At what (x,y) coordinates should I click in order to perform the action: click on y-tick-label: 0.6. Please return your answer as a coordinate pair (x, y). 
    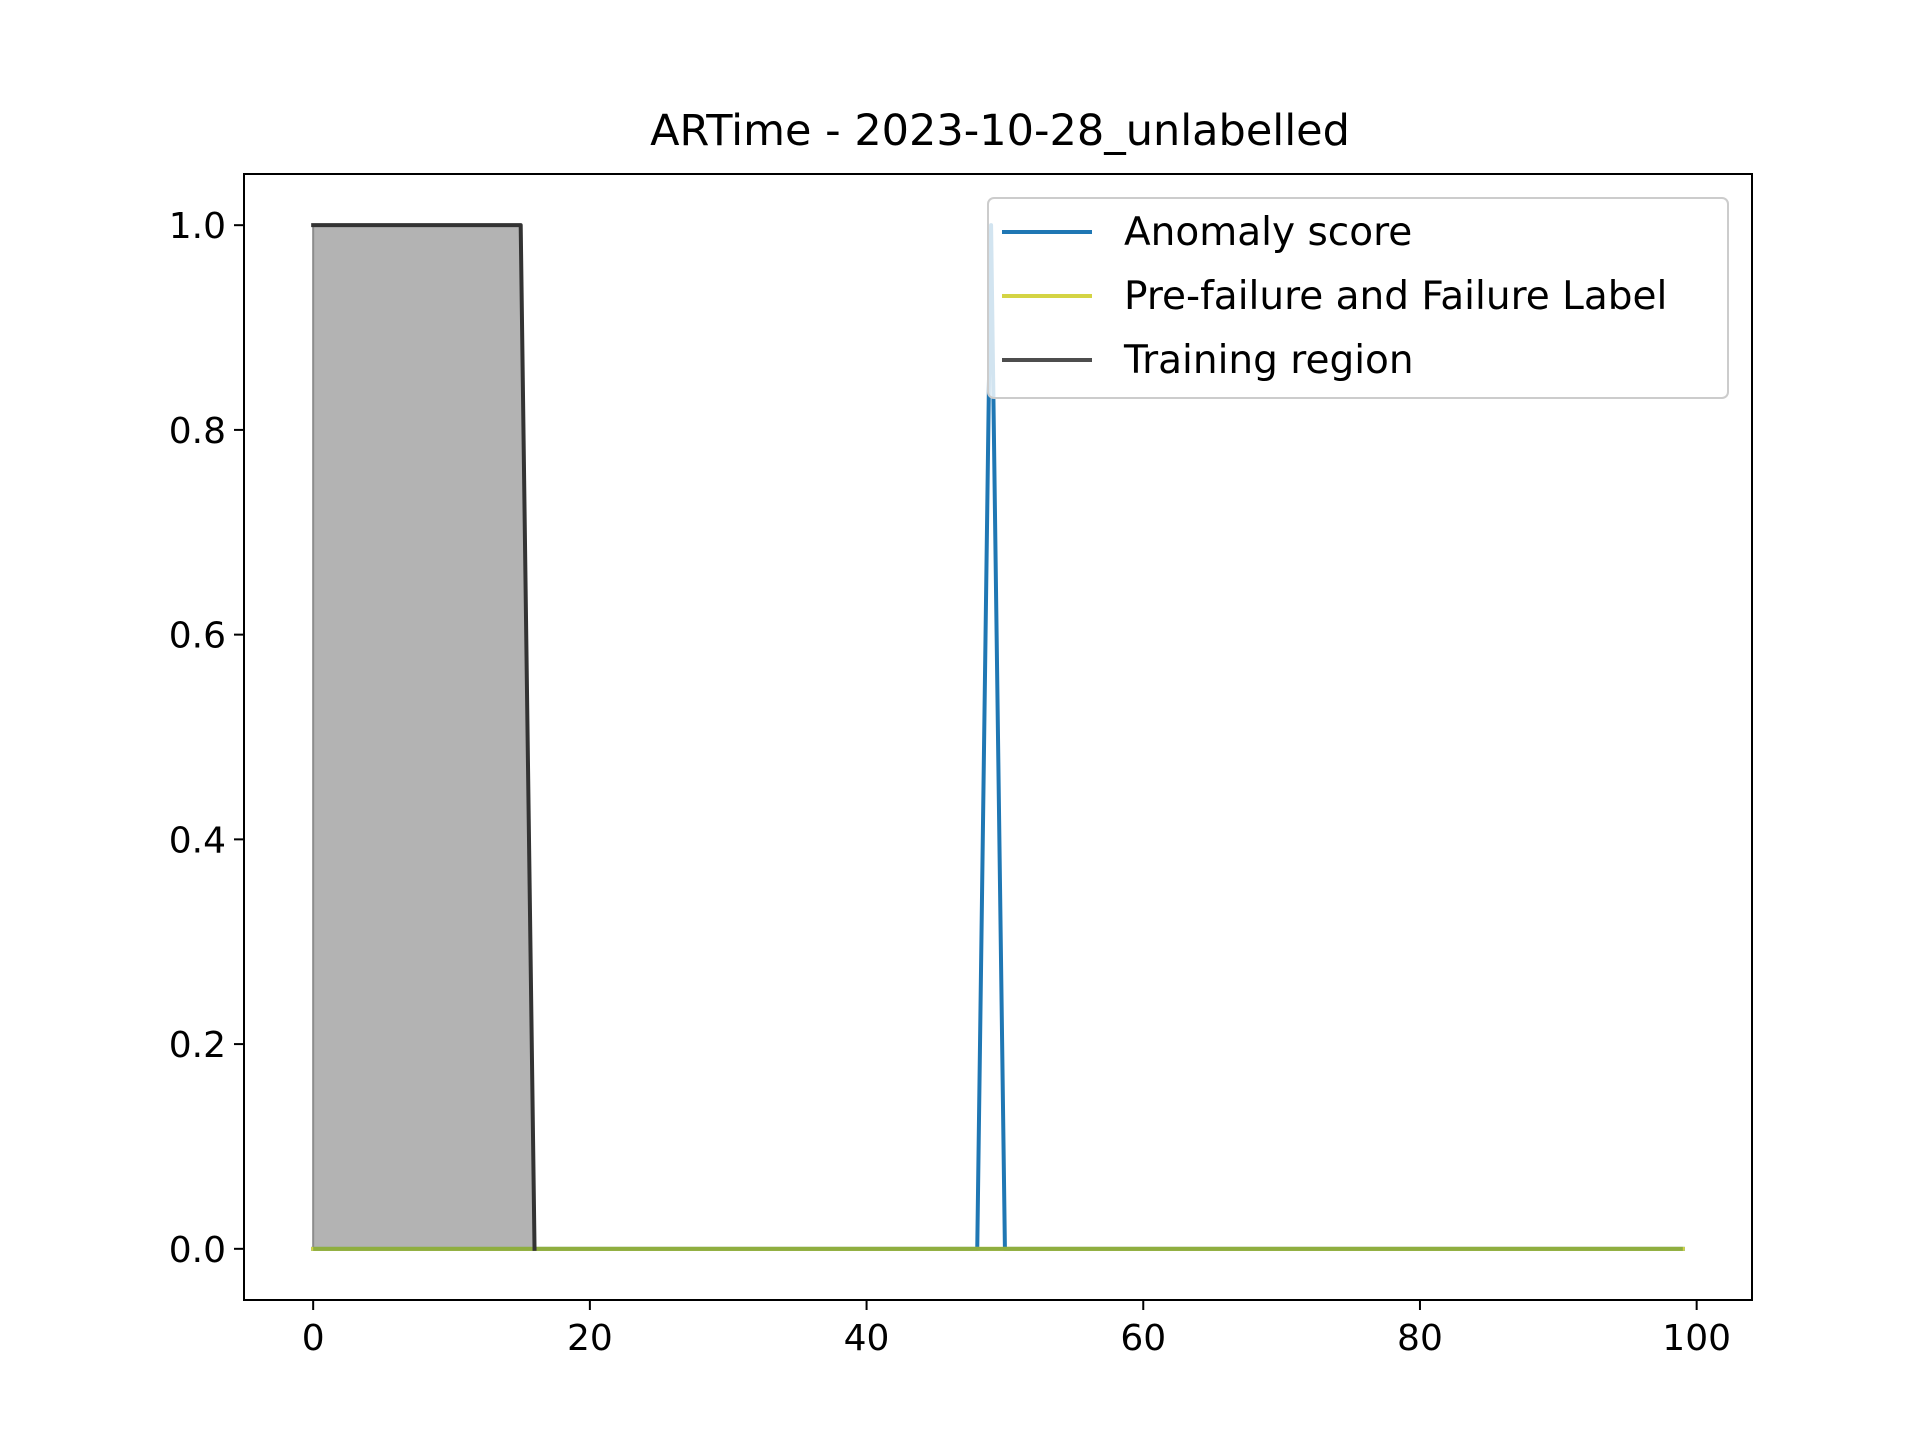
    Looking at the image, I should click on (197, 636).